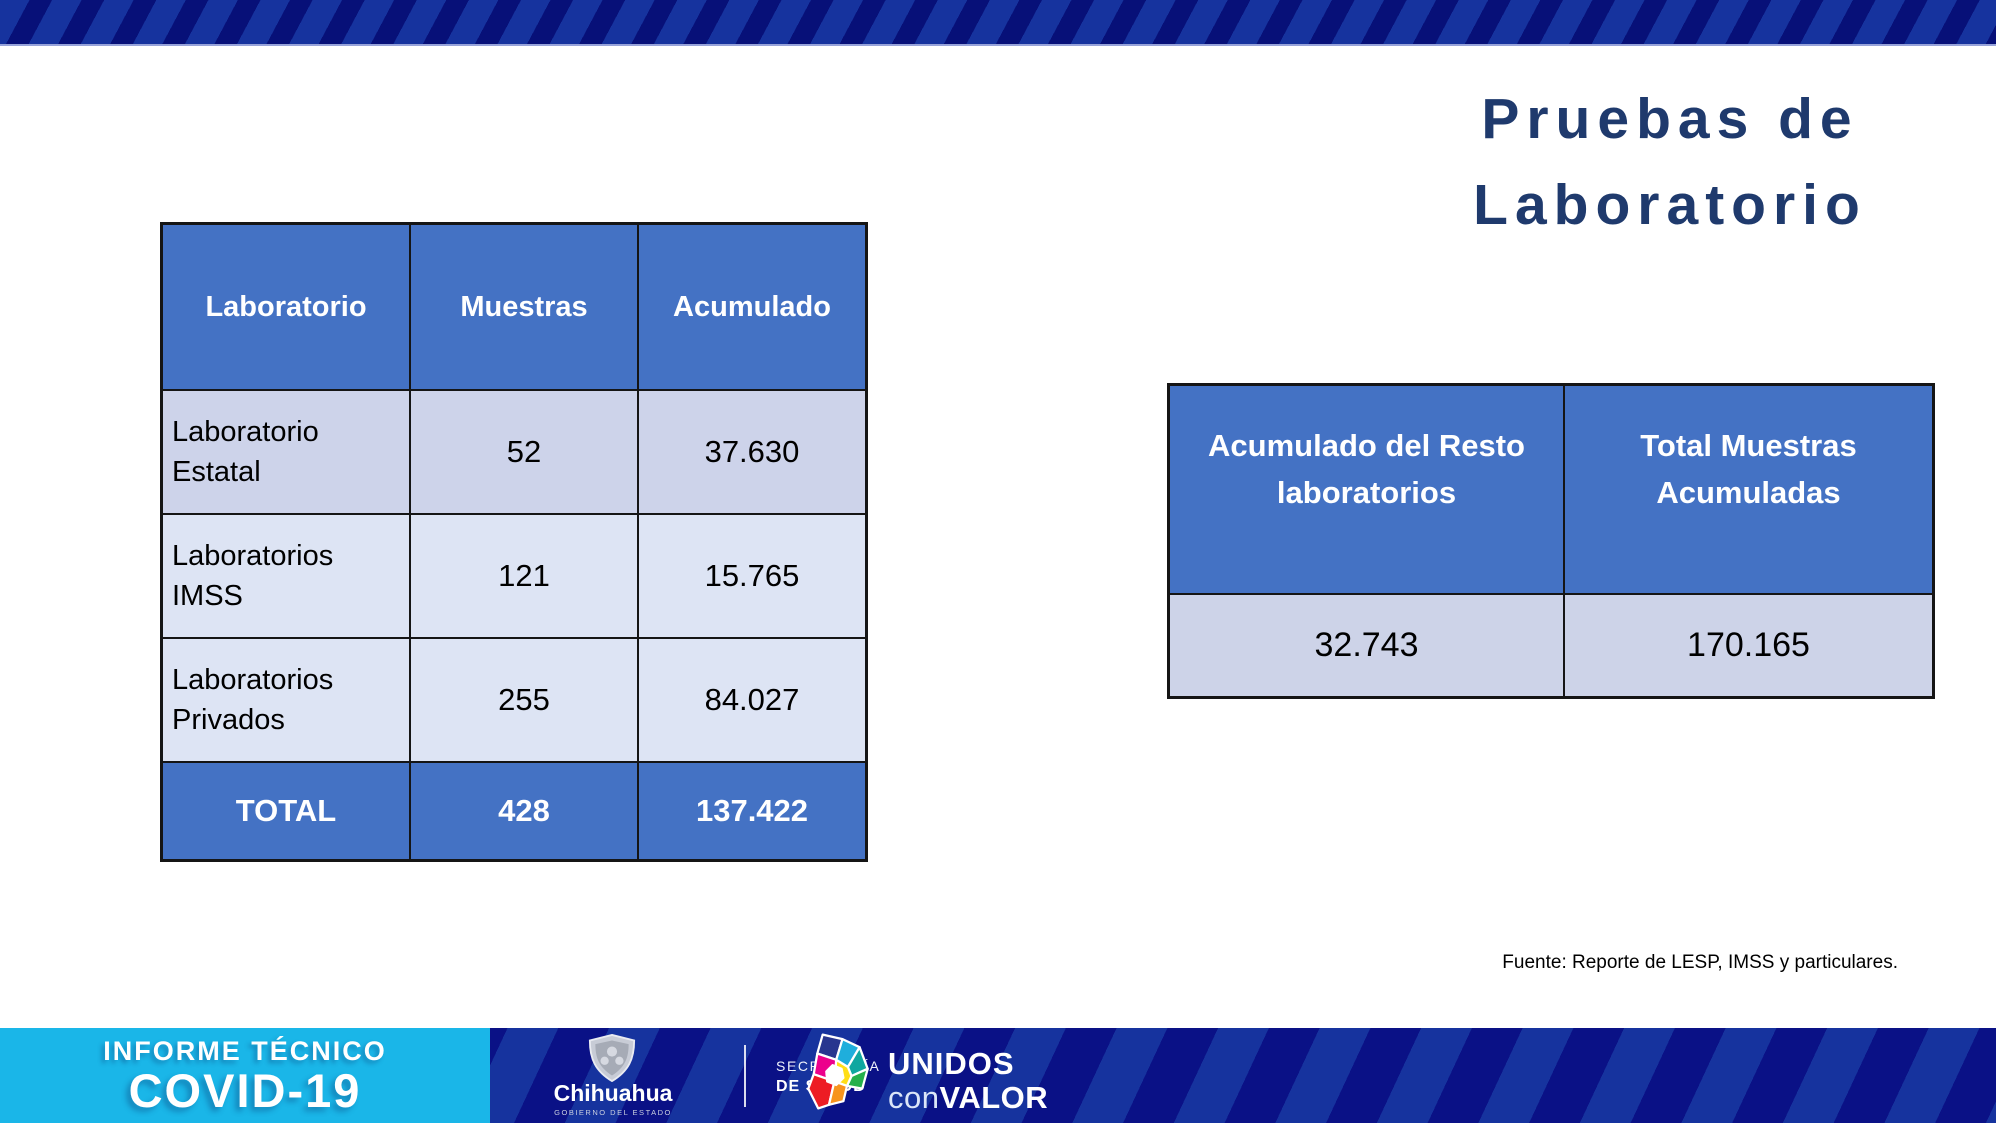  What do you see at coordinates (752, 452) in the screenshot?
I see `table-cell-acumulado: 37.630` at bounding box center [752, 452].